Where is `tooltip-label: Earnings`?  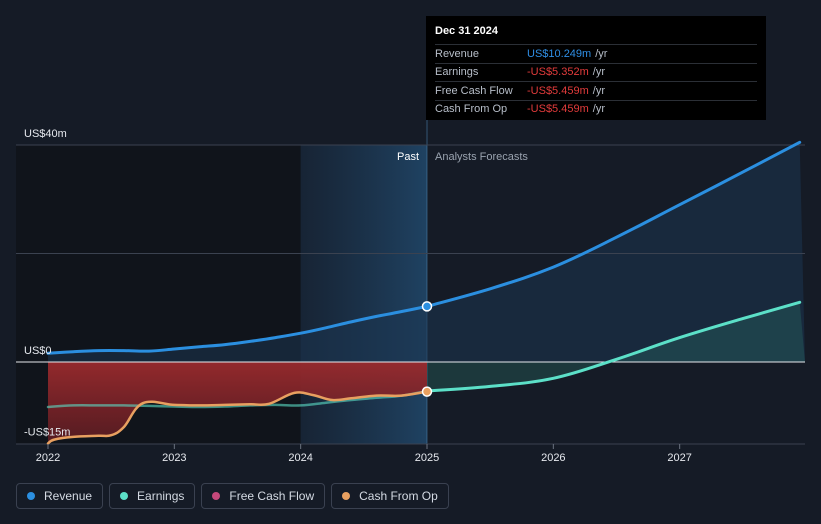 tooltip-label: Earnings is located at coordinates (457, 72).